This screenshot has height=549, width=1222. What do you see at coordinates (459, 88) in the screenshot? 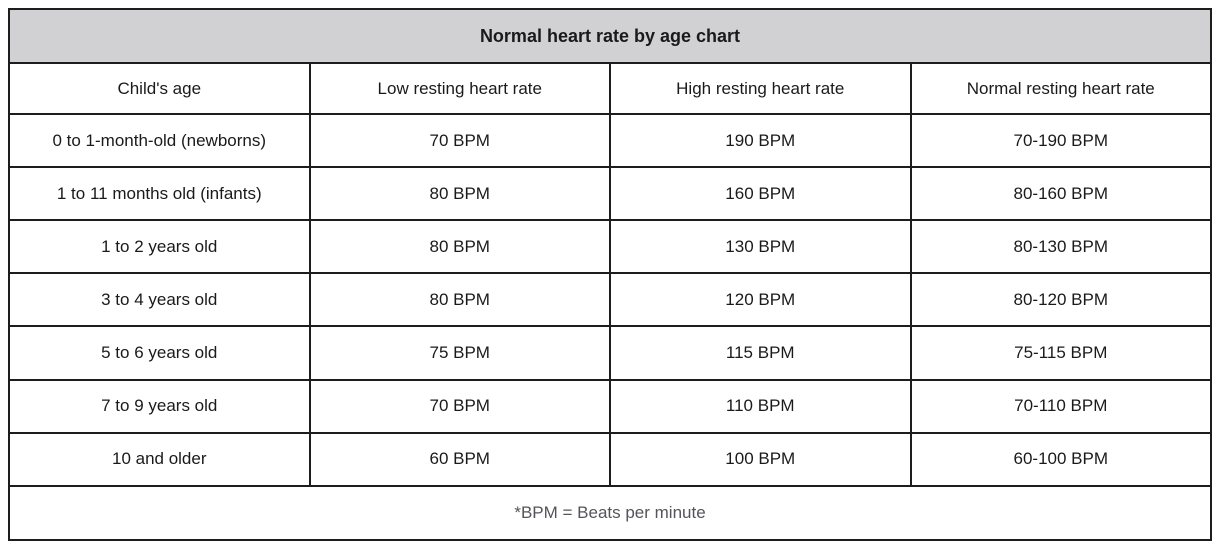
I see `column-header-low-resting: Low resting heart rate` at bounding box center [459, 88].